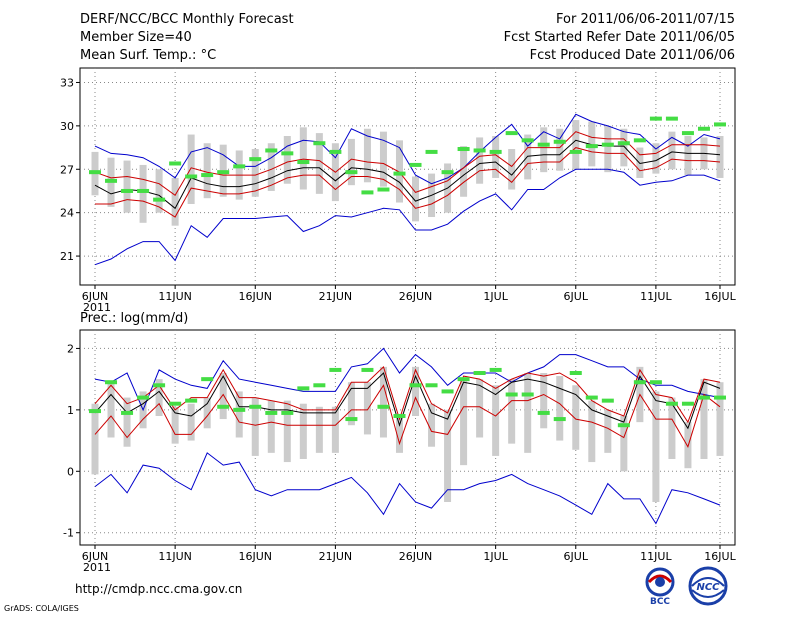  Describe the element at coordinates (67, 213) in the screenshot. I see `y-tick-label: 24` at that location.